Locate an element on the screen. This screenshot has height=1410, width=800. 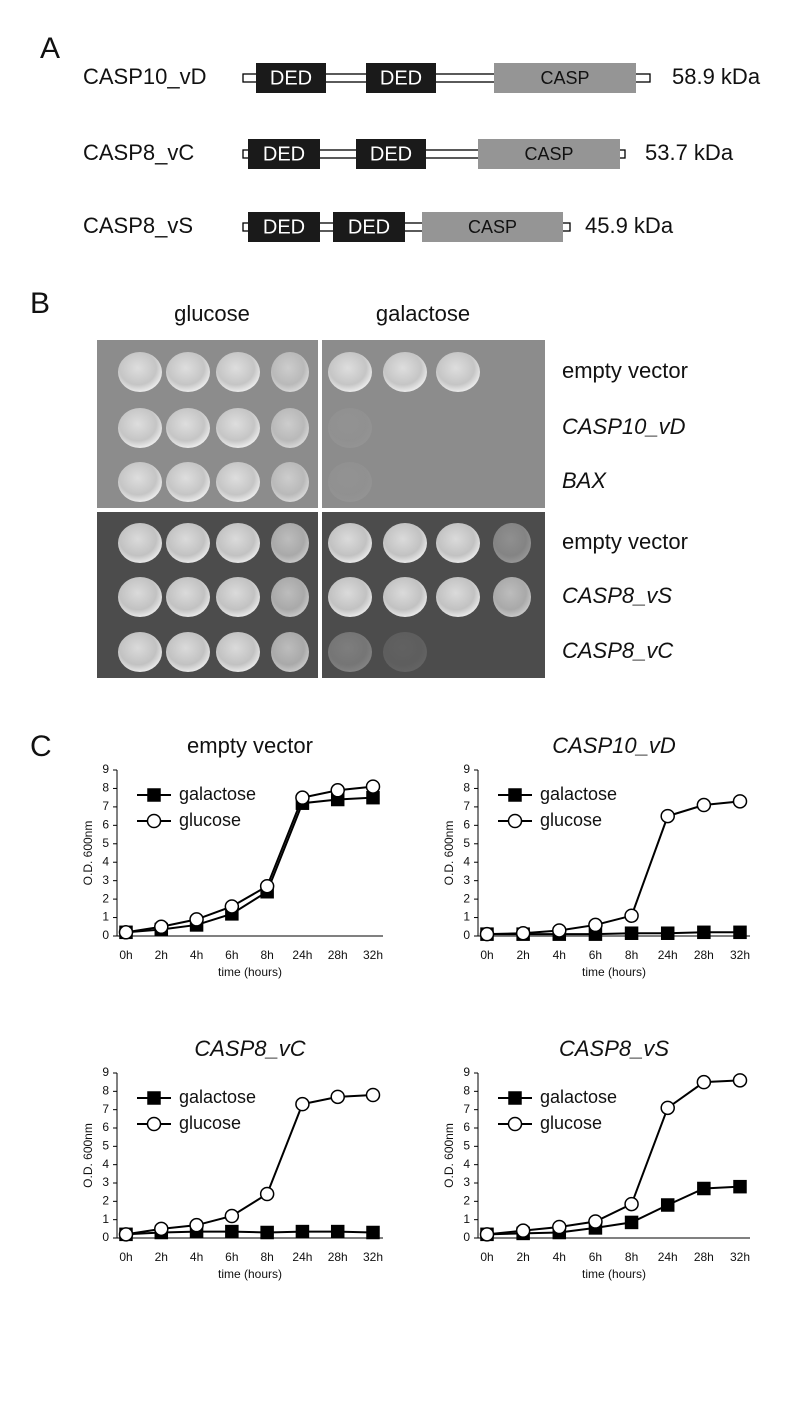
x-tick-label: 0h is located at coordinates (125, 955).